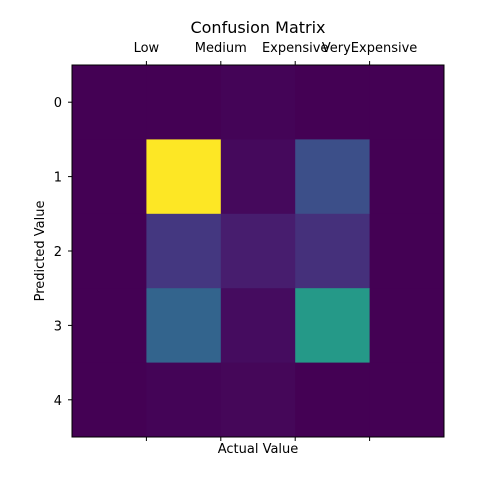 This screenshot has height=480, width=480. I want to click on heatmap-cell-r1-c3, so click(333, 177).